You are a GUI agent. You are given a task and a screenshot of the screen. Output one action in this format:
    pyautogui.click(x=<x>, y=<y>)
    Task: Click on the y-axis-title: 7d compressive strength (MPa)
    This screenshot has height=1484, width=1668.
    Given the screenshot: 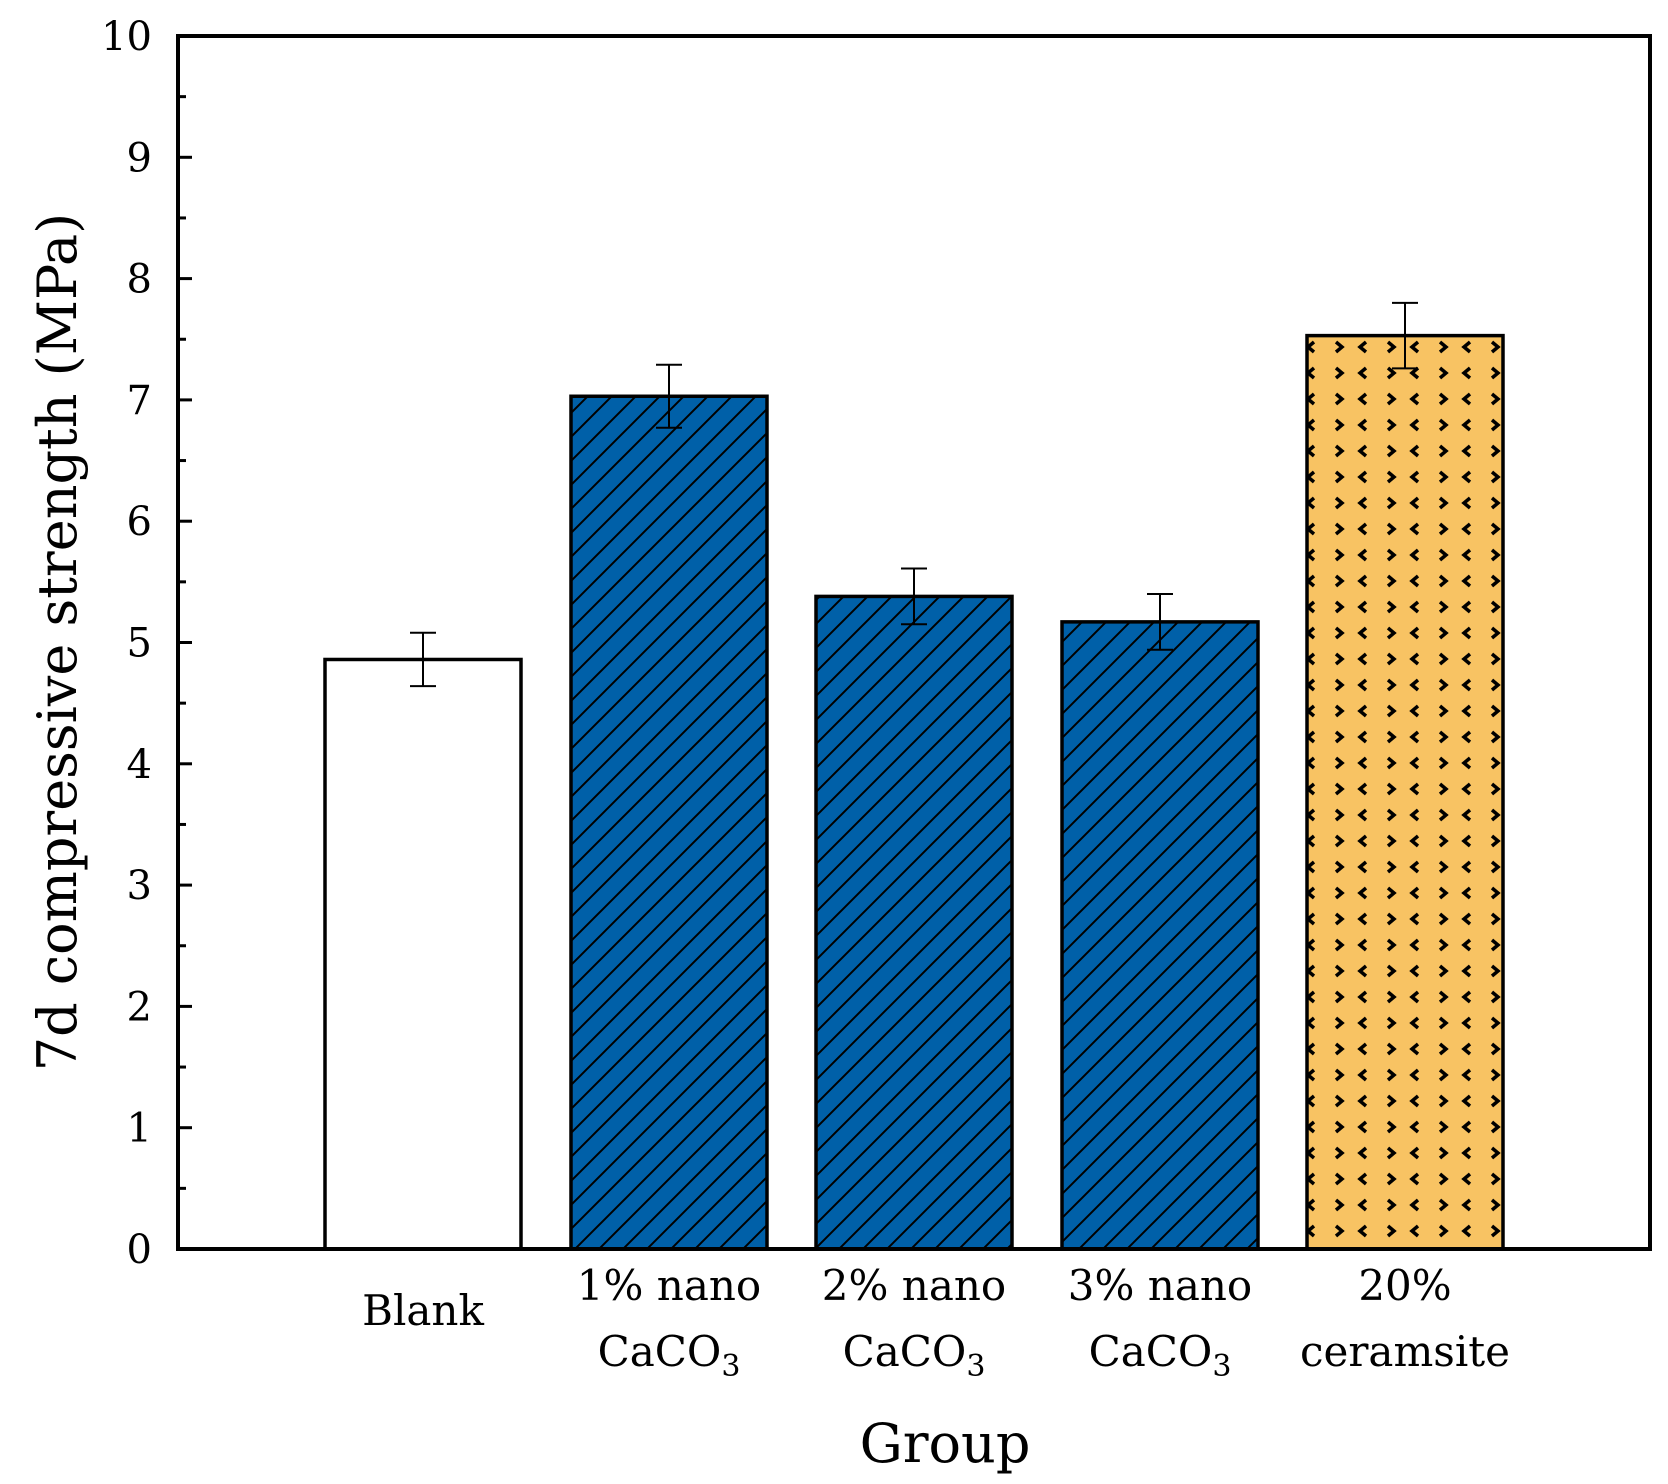 What is the action you would take?
    pyautogui.click(x=57, y=642)
    